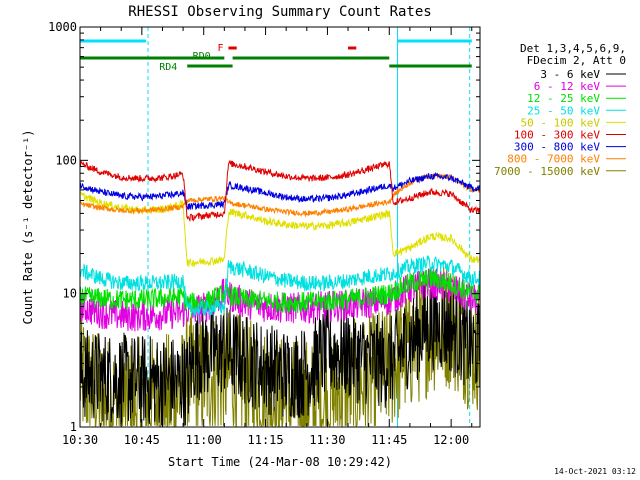 The width and height of the screenshot is (640, 480). I want to click on legend-label-8: 7000 - 15000 keV, so click(547, 171).